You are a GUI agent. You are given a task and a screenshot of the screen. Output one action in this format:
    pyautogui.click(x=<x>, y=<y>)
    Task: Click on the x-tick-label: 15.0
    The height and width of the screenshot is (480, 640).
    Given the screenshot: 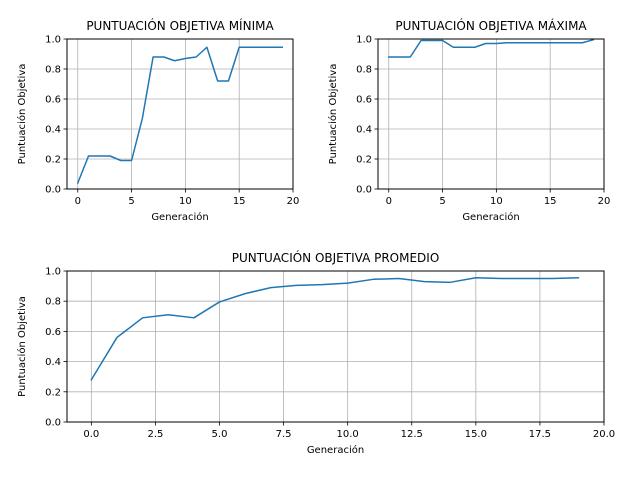 What is the action you would take?
    pyautogui.click(x=476, y=434)
    